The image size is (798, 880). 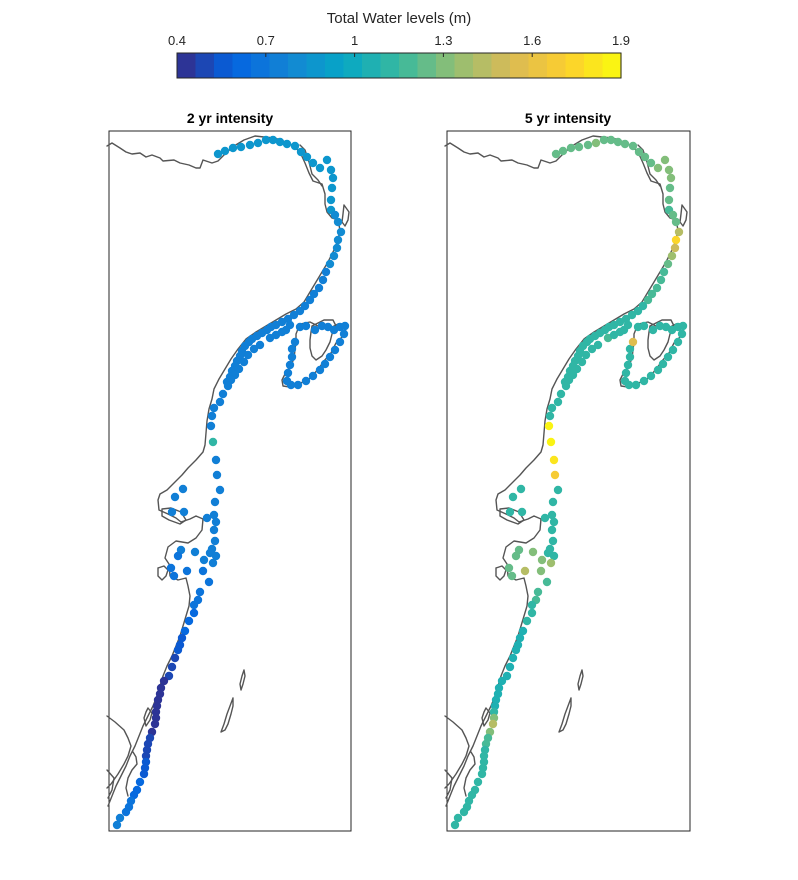 What do you see at coordinates (230, 118) in the screenshot?
I see `panel-title-2yr: 2 yr intensity` at bounding box center [230, 118].